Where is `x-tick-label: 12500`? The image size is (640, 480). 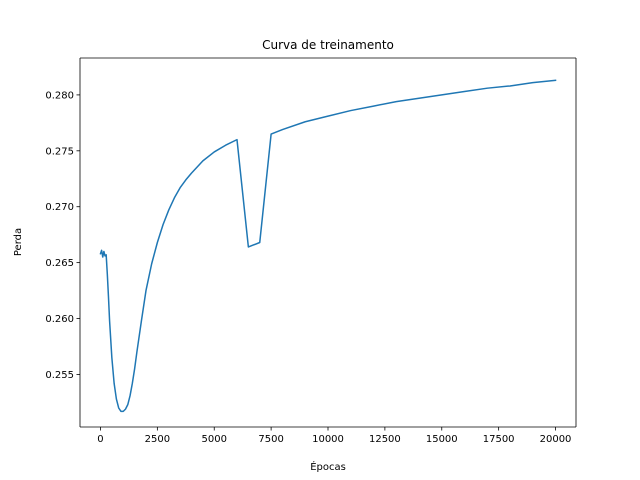 x-tick-label: 12500 is located at coordinates (385, 439).